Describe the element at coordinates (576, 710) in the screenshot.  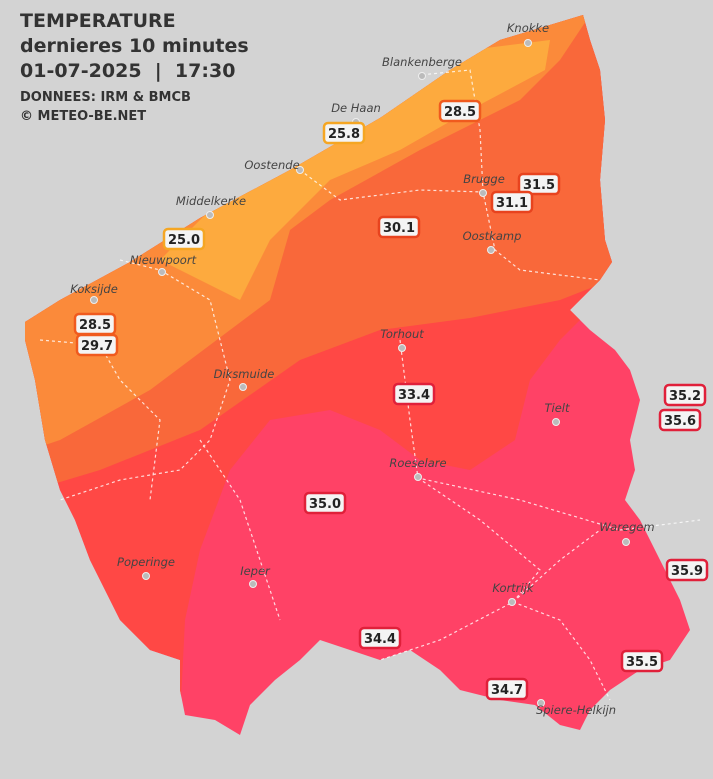
I see `city-label: Spiere-Helkijn` at that location.